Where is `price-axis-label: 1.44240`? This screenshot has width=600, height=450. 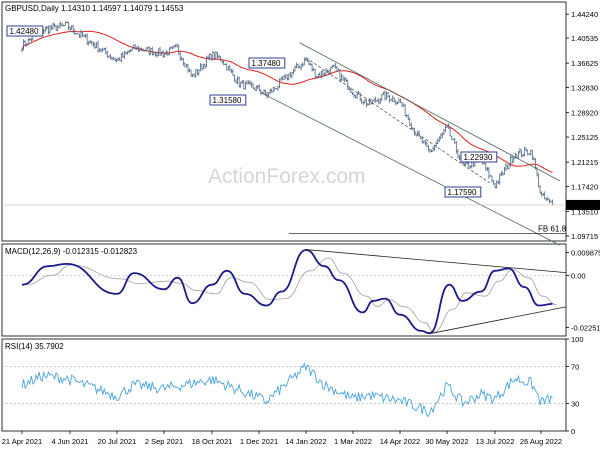
price-axis-label: 1.44240 is located at coordinates (584, 14).